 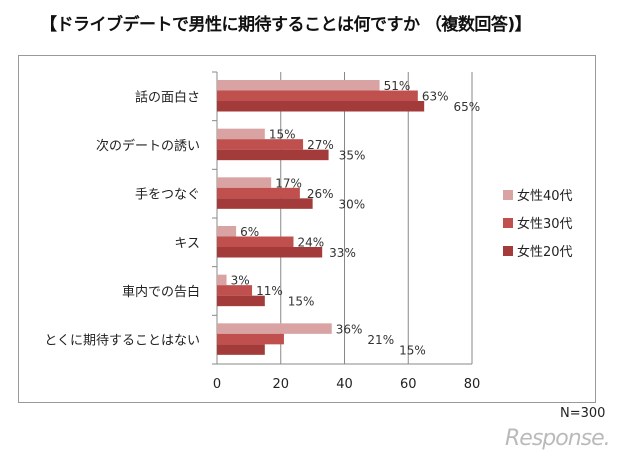 What do you see at coordinates (122, 341) in the screenshot?
I see `category-label: とくに期待することはない` at bounding box center [122, 341].